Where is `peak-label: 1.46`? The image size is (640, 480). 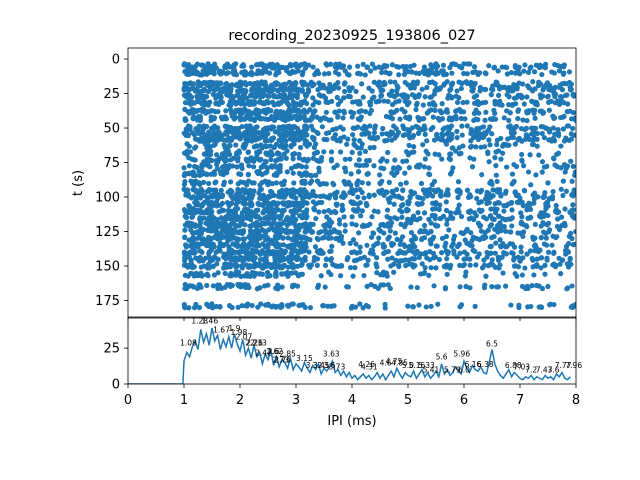
peak-label: 1.46 is located at coordinates (209, 321).